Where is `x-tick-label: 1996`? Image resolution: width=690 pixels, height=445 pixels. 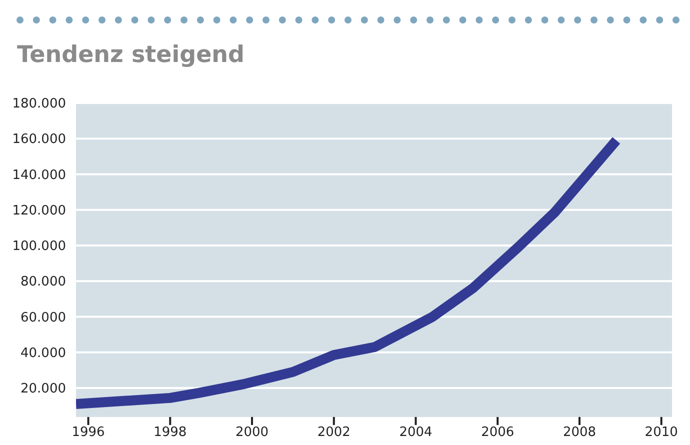
x-tick-label: 1996 is located at coordinates (88, 432).